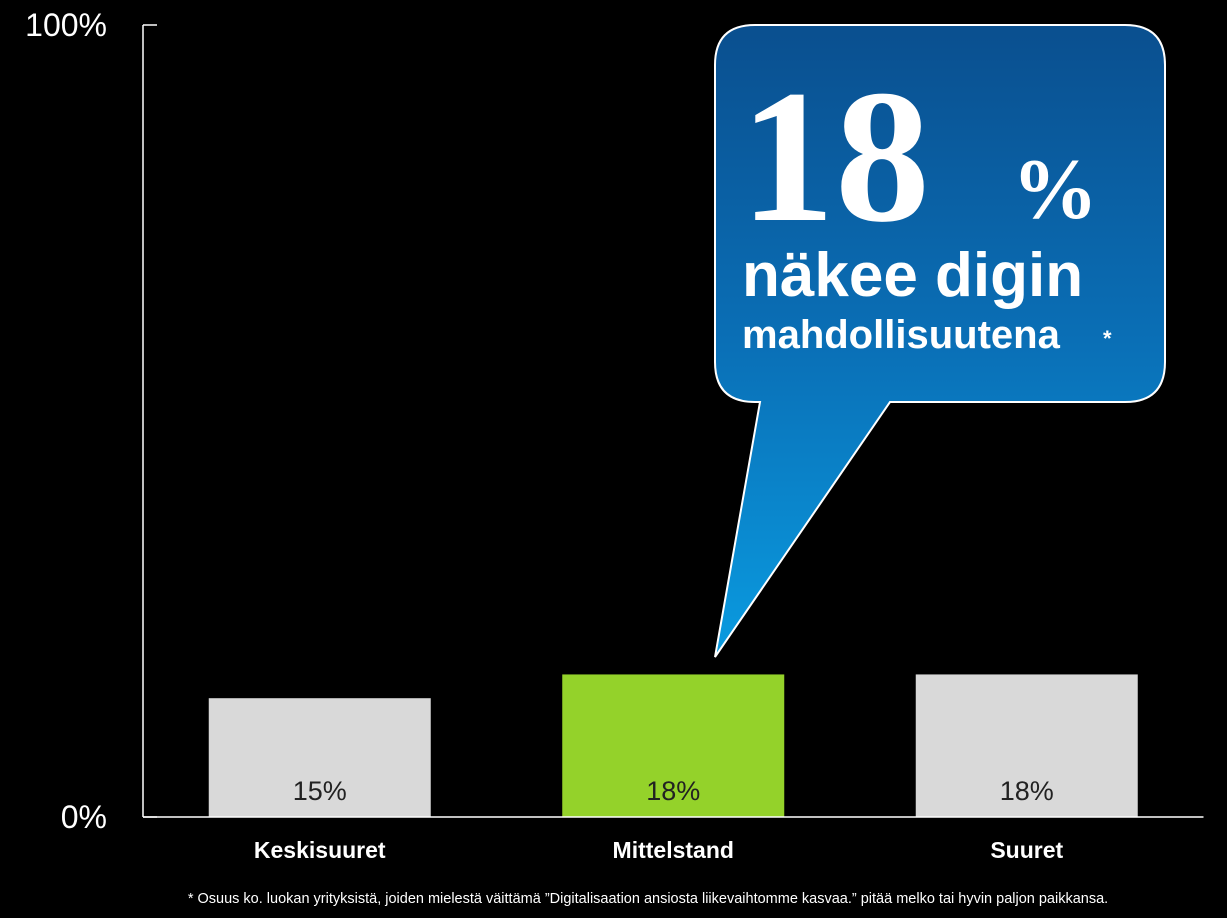 This screenshot has height=918, width=1227. Describe the element at coordinates (835, 157) in the screenshot. I see `callout-number: 18` at that location.